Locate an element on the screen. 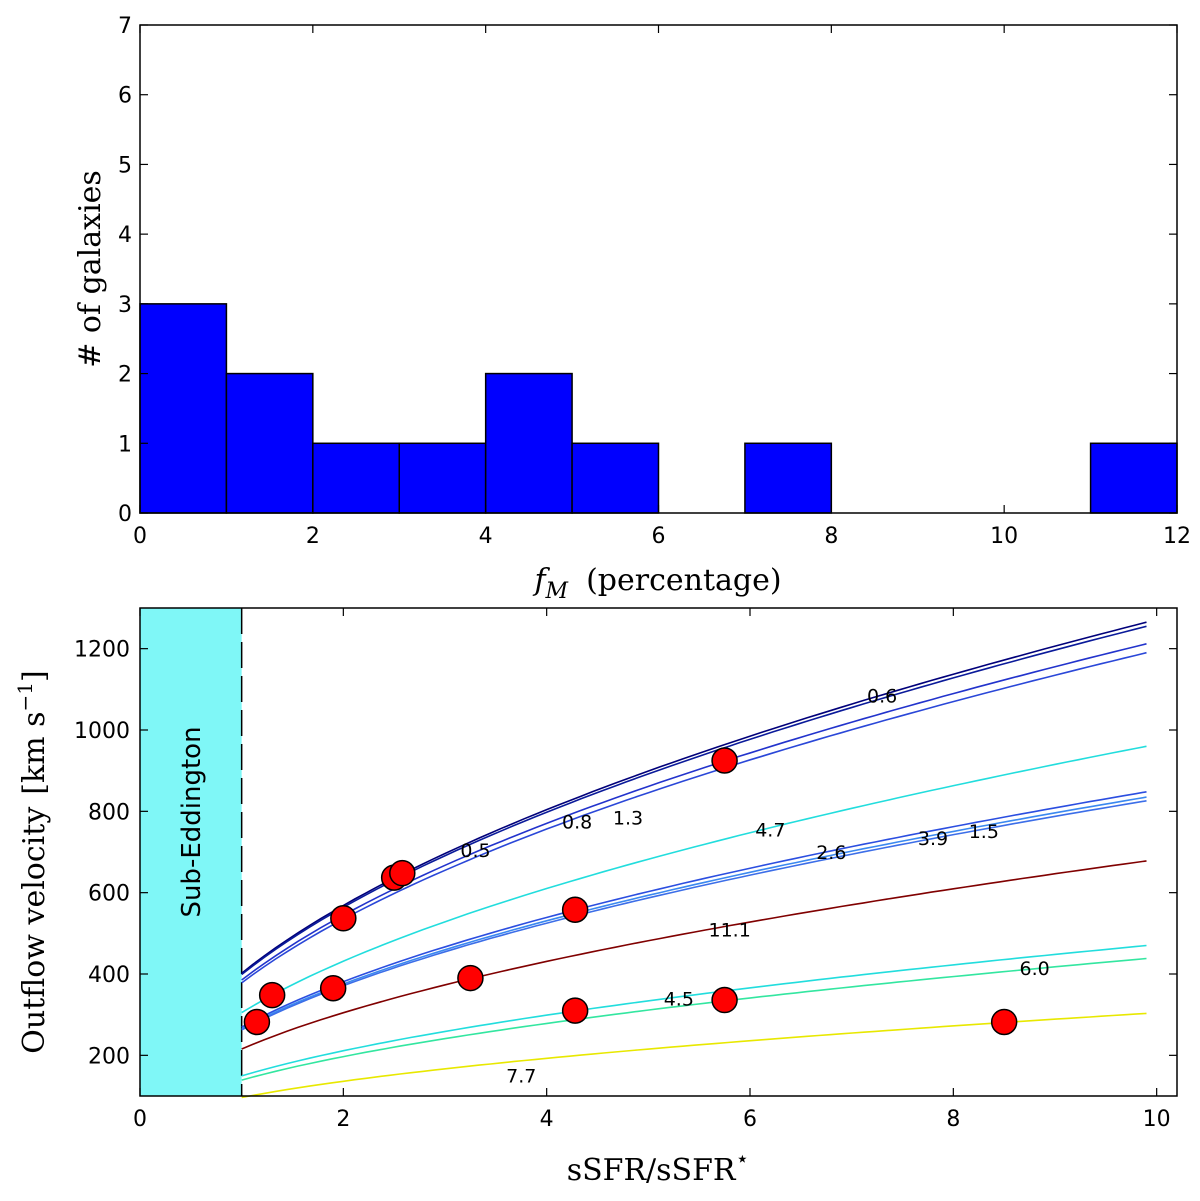  x-axis-text: sSFR/sSFR is located at coordinates (652, 1170).